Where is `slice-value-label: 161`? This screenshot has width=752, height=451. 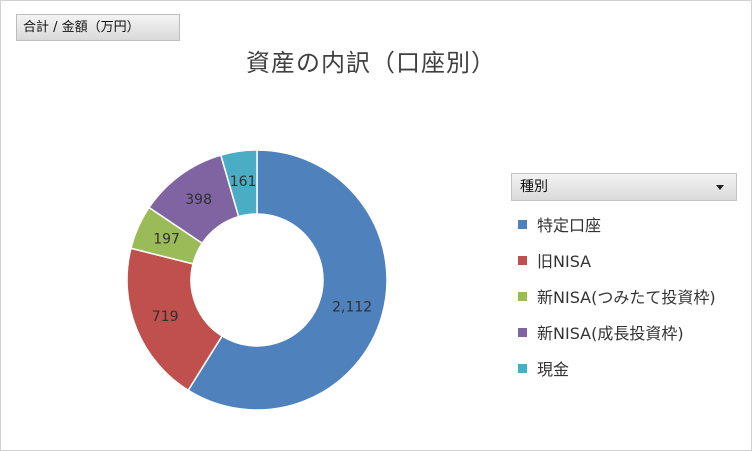 slice-value-label: 161 is located at coordinates (243, 182).